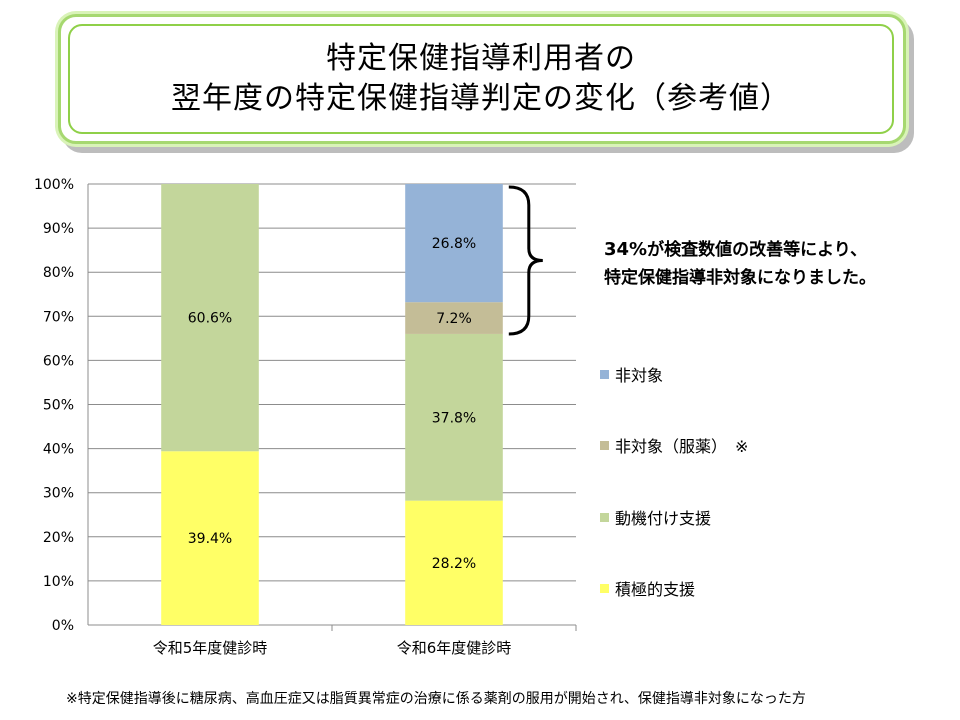 The image size is (960, 720). I want to click on legend-label: 非対象（服薬） ※, so click(682, 446).